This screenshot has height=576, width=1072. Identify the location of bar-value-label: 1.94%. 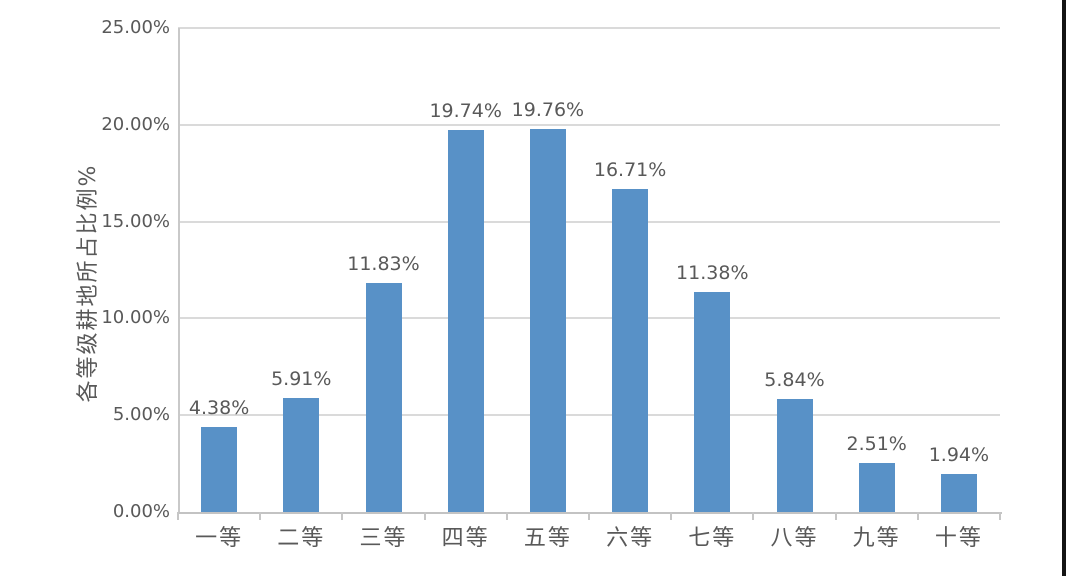
(959, 455).